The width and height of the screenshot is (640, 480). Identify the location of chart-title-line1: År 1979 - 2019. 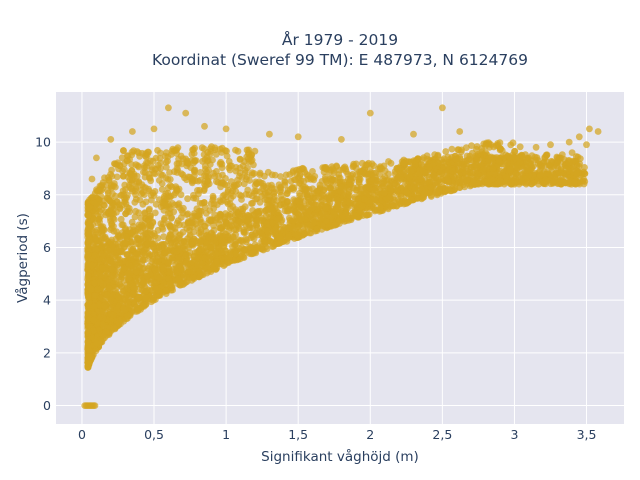
(340, 39).